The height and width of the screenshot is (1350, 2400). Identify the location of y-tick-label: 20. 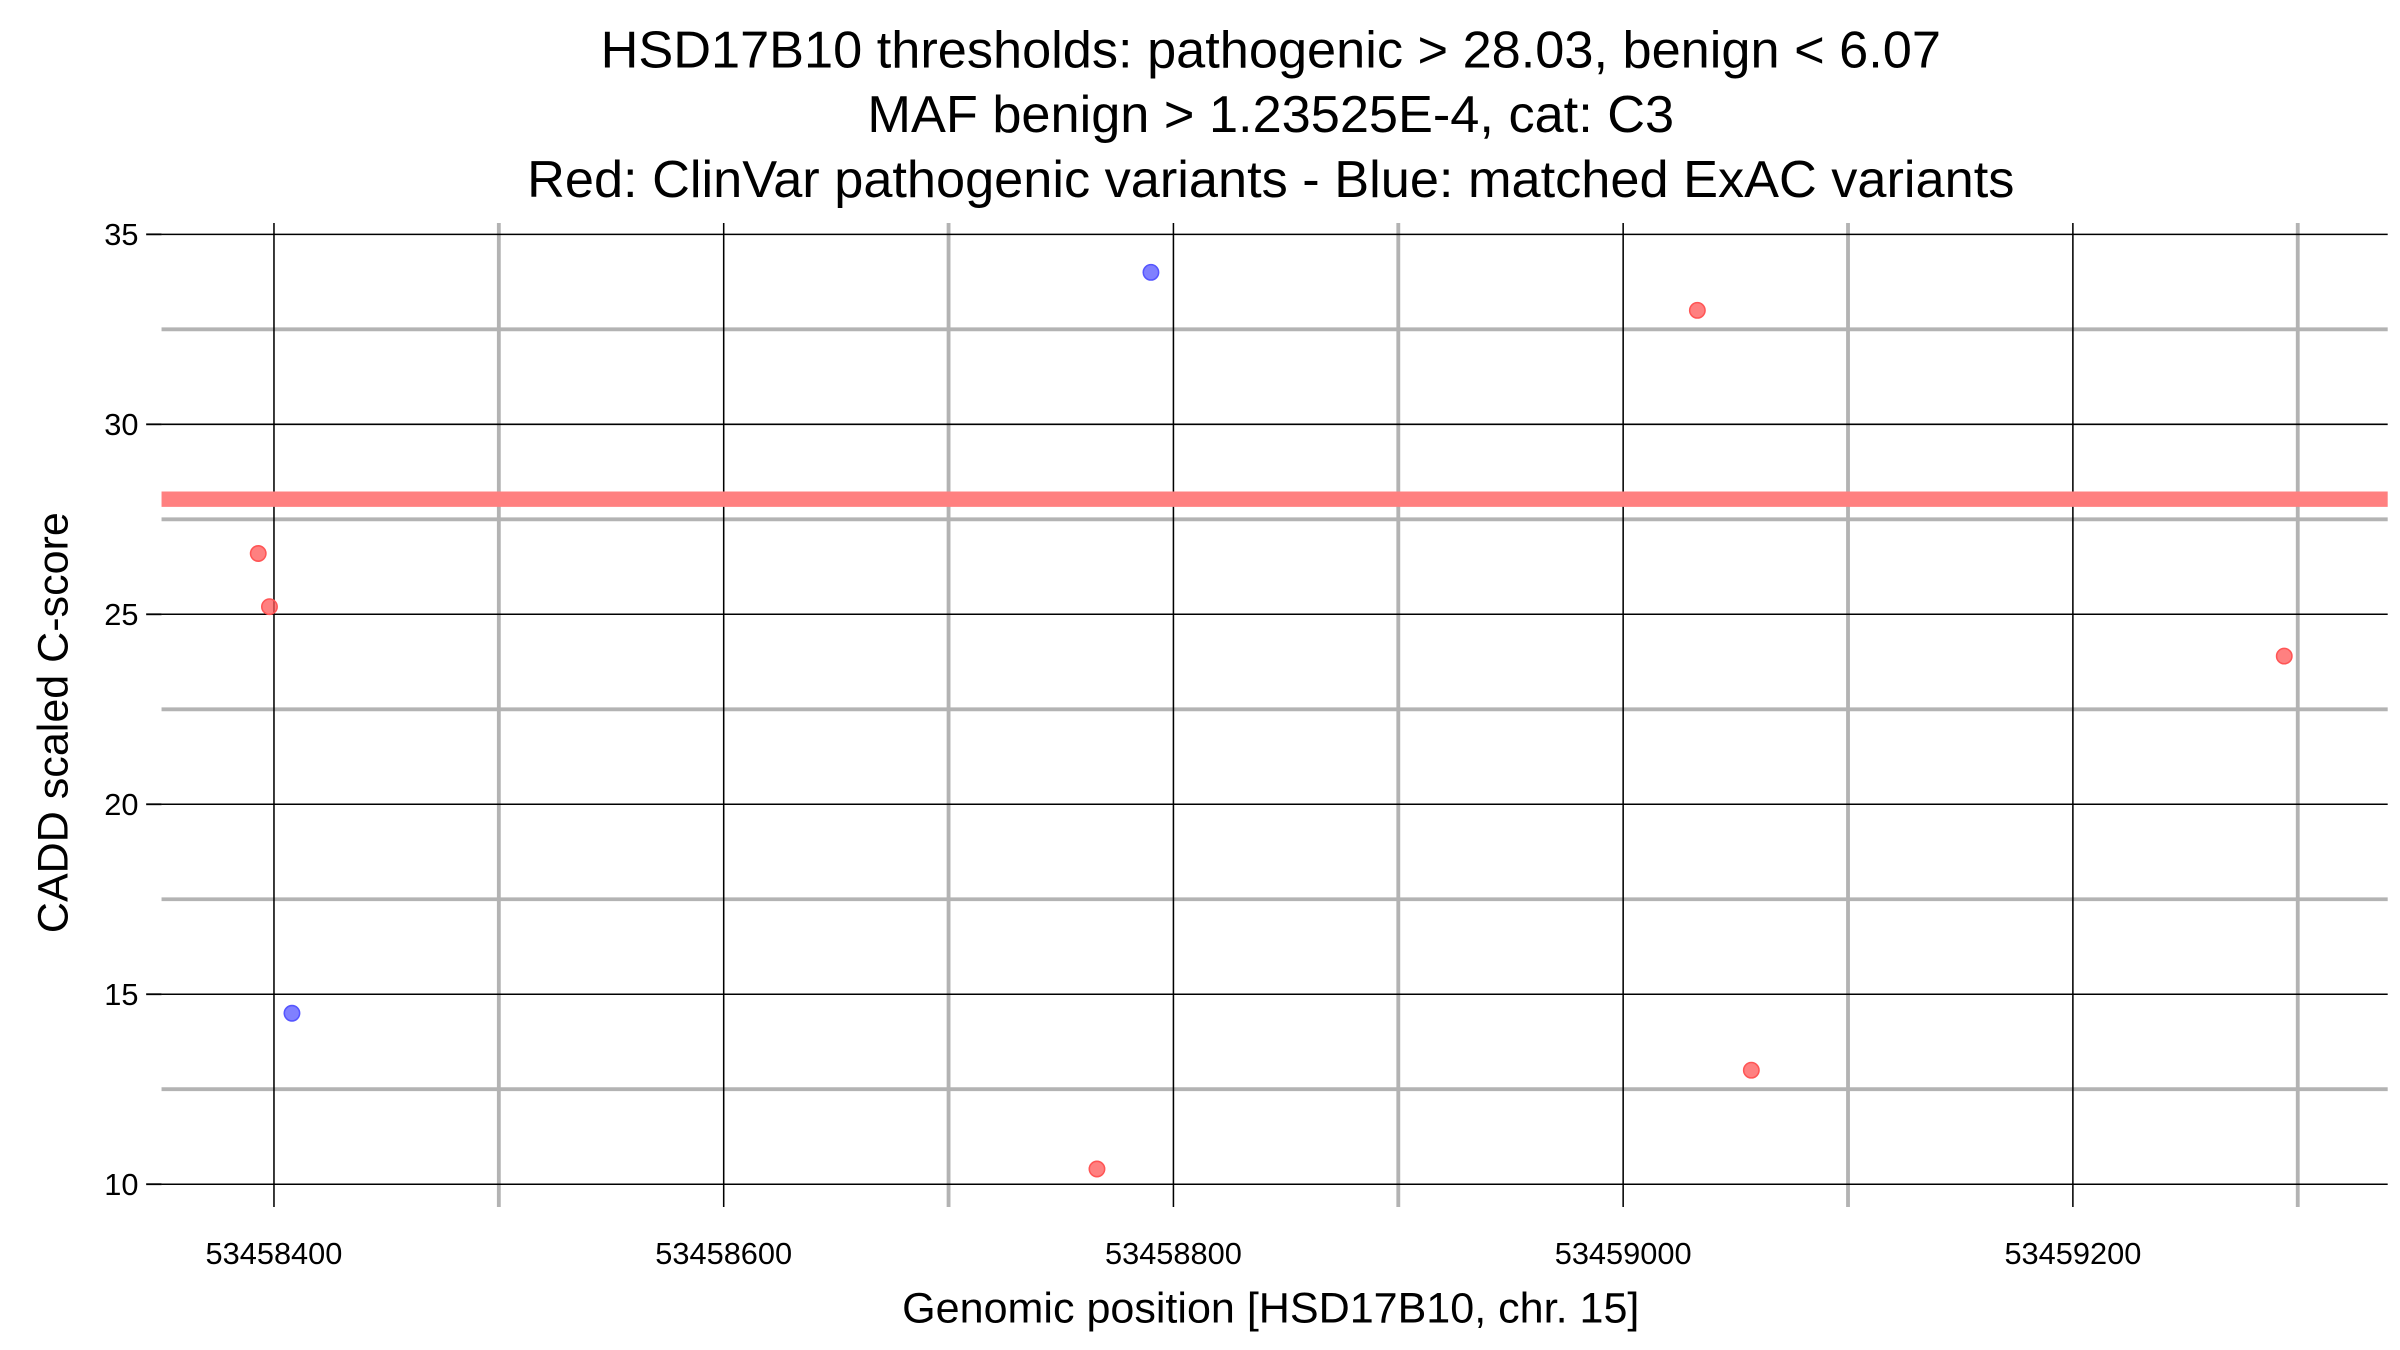
(121, 804).